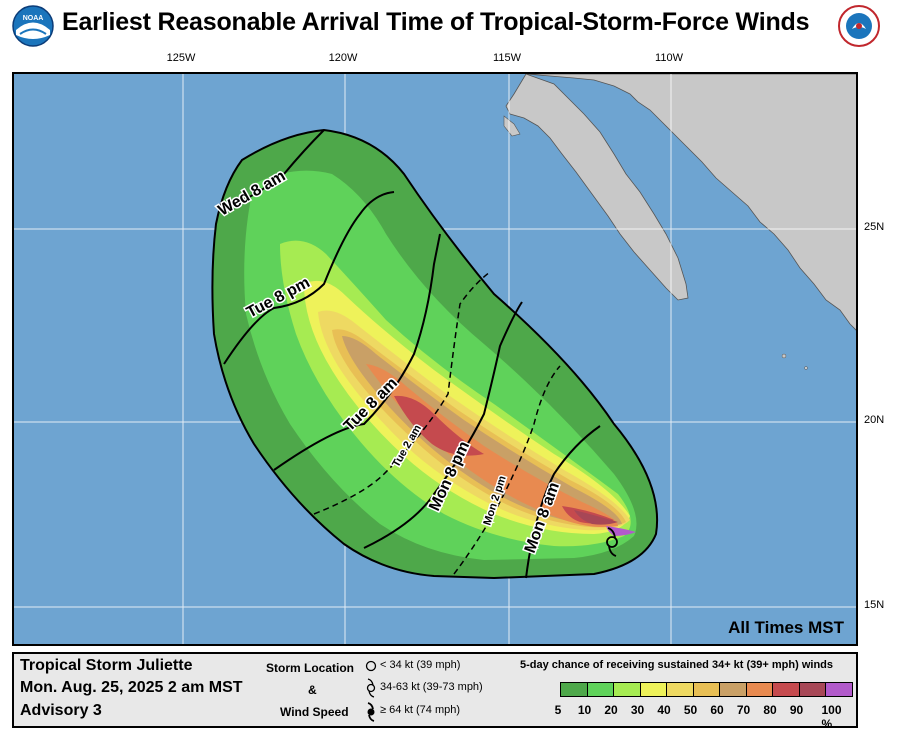 The height and width of the screenshot is (736, 897). What do you see at coordinates (312, 690) in the screenshot?
I see `legend-ampersand-label: &` at bounding box center [312, 690].